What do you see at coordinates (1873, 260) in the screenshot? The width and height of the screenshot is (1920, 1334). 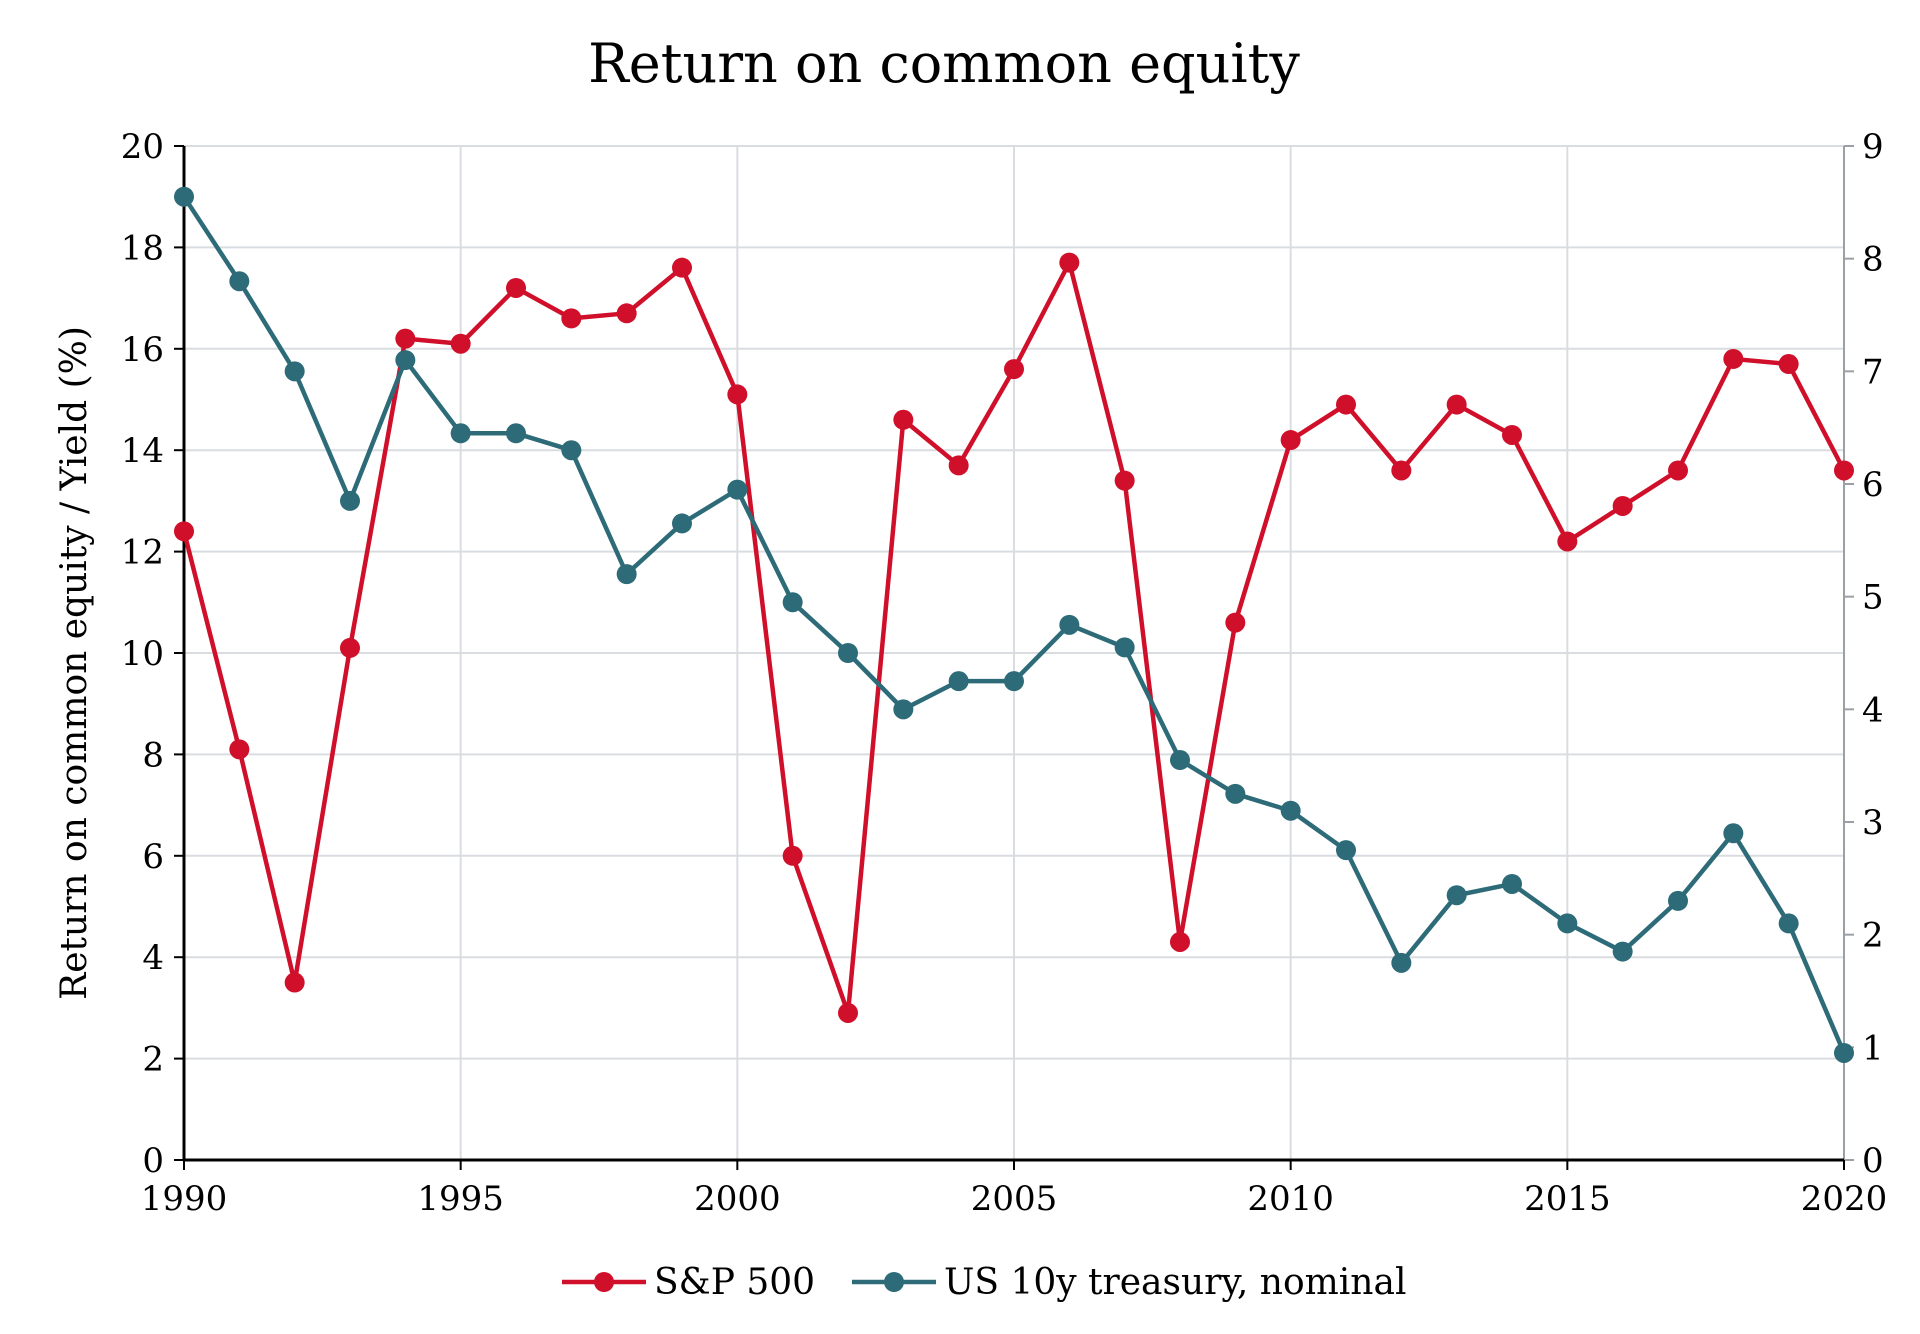 I see `y2-tick-label: 8` at bounding box center [1873, 260].